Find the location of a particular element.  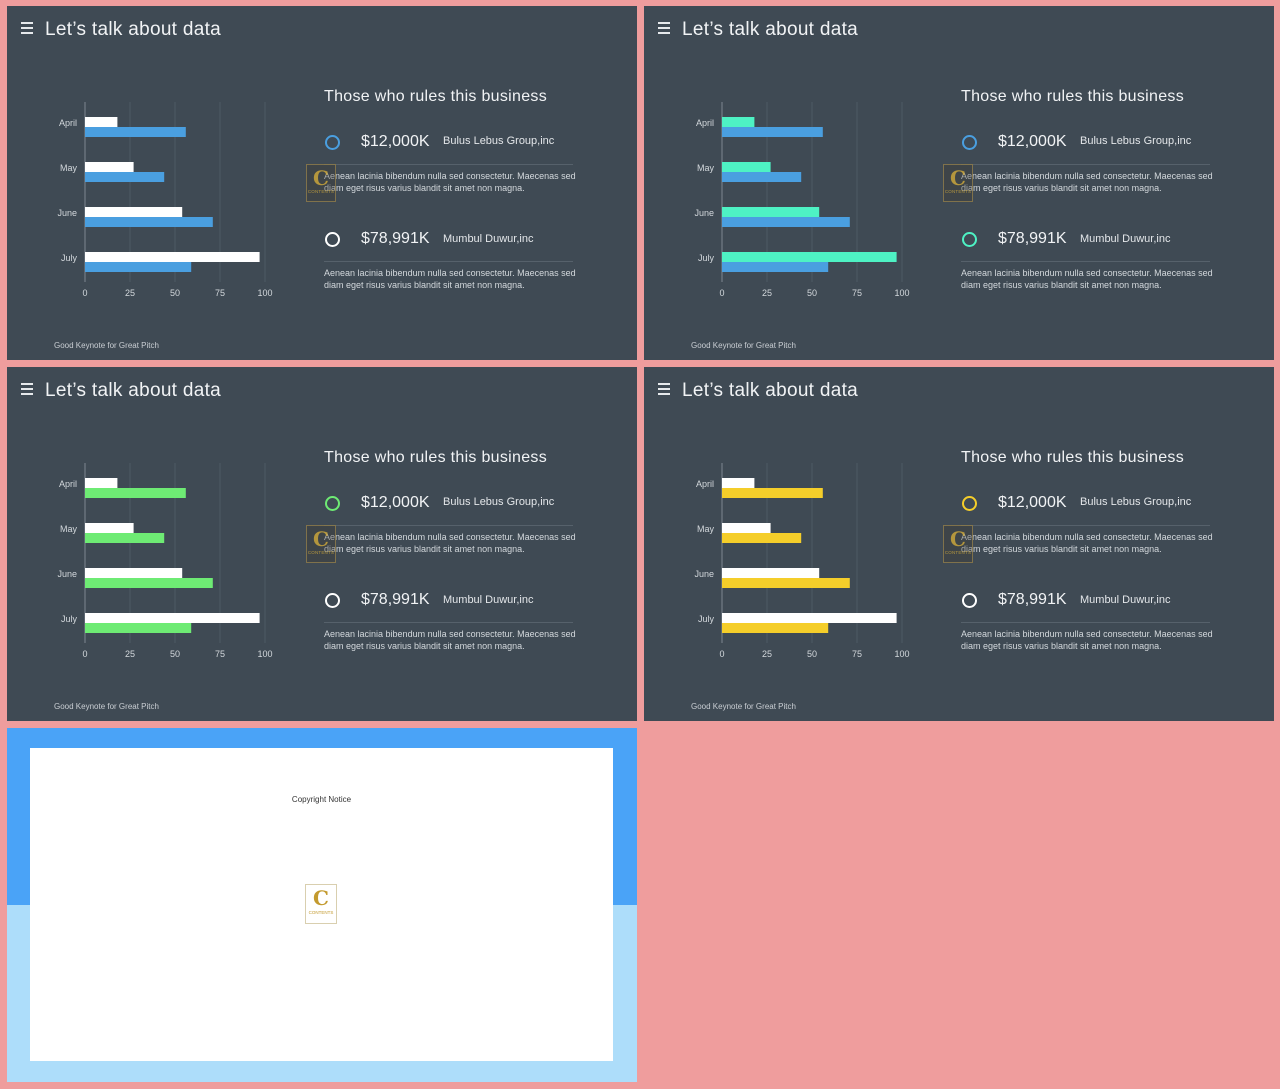

copyright-card: Copyright Notice C CONTENTS is located at coordinates (321, 904).